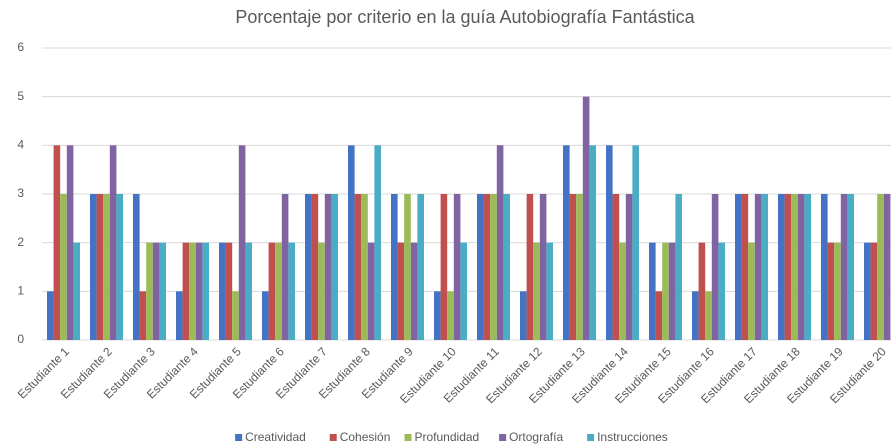 The image size is (891, 446). I want to click on y-tick-label: 1, so click(20, 291).